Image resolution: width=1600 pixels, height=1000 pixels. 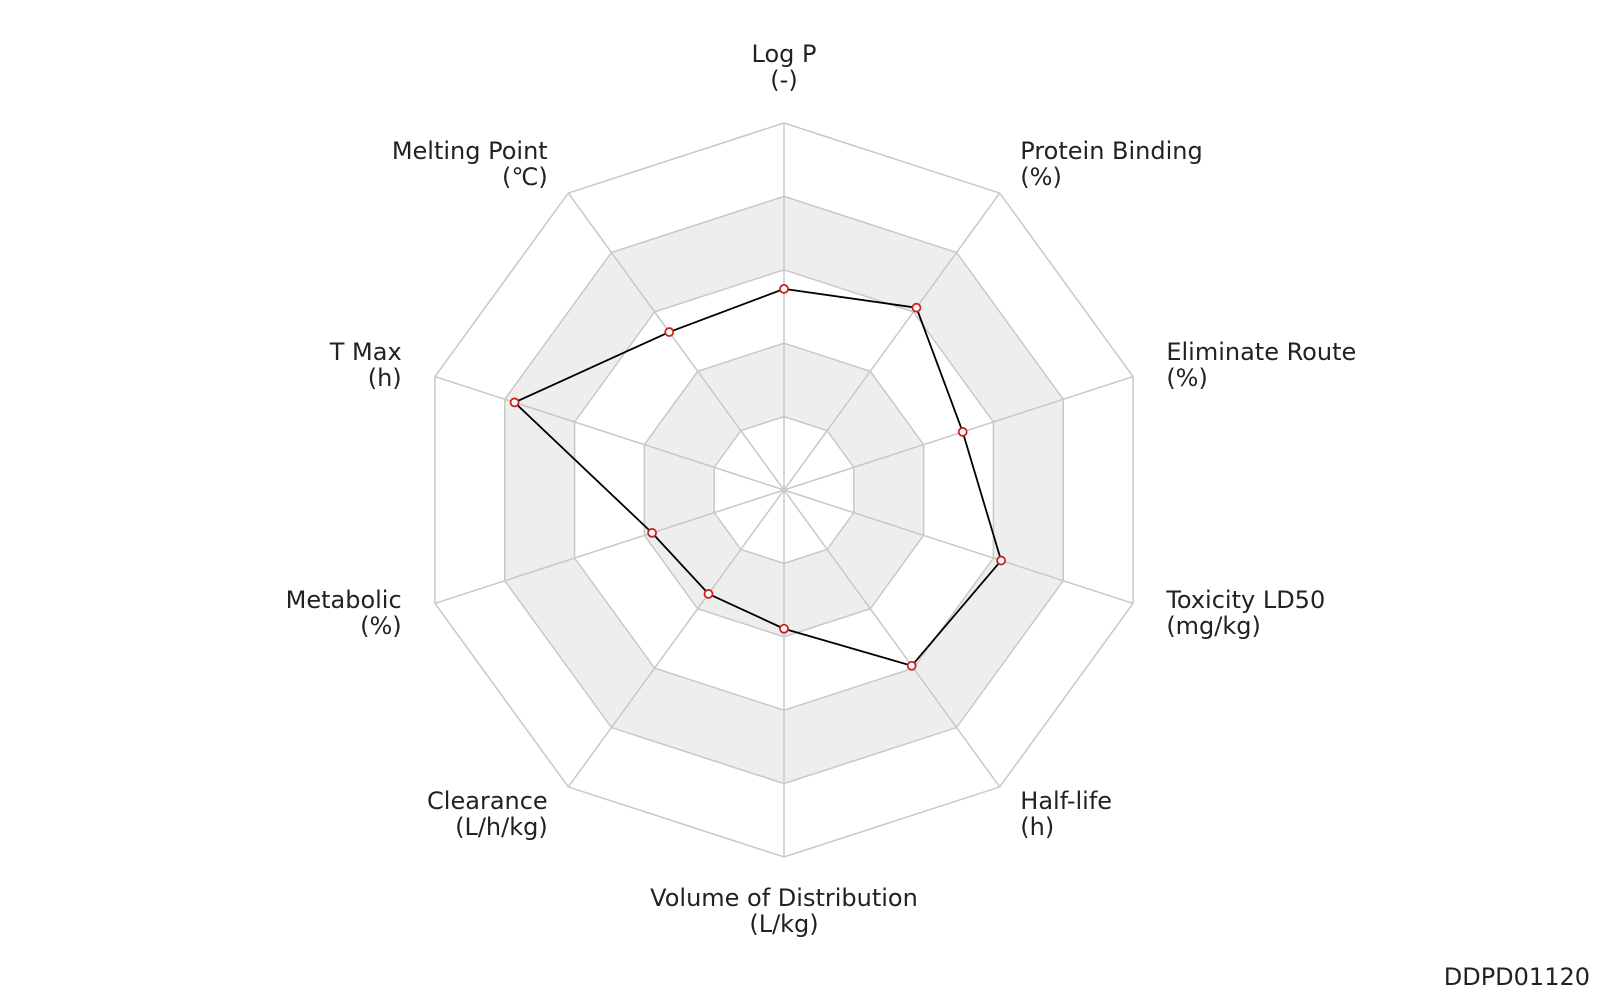 I want to click on axis-label: Half-life, so click(x=1066, y=801).